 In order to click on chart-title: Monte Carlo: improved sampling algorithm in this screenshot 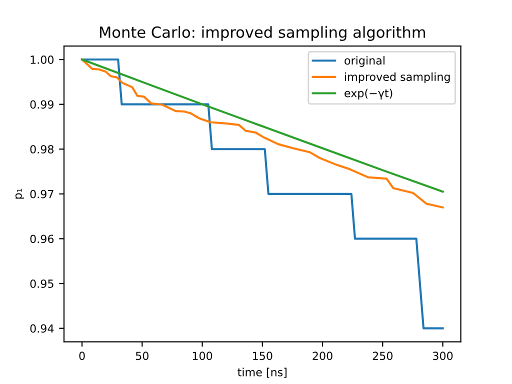, I will do `click(263, 33)`.